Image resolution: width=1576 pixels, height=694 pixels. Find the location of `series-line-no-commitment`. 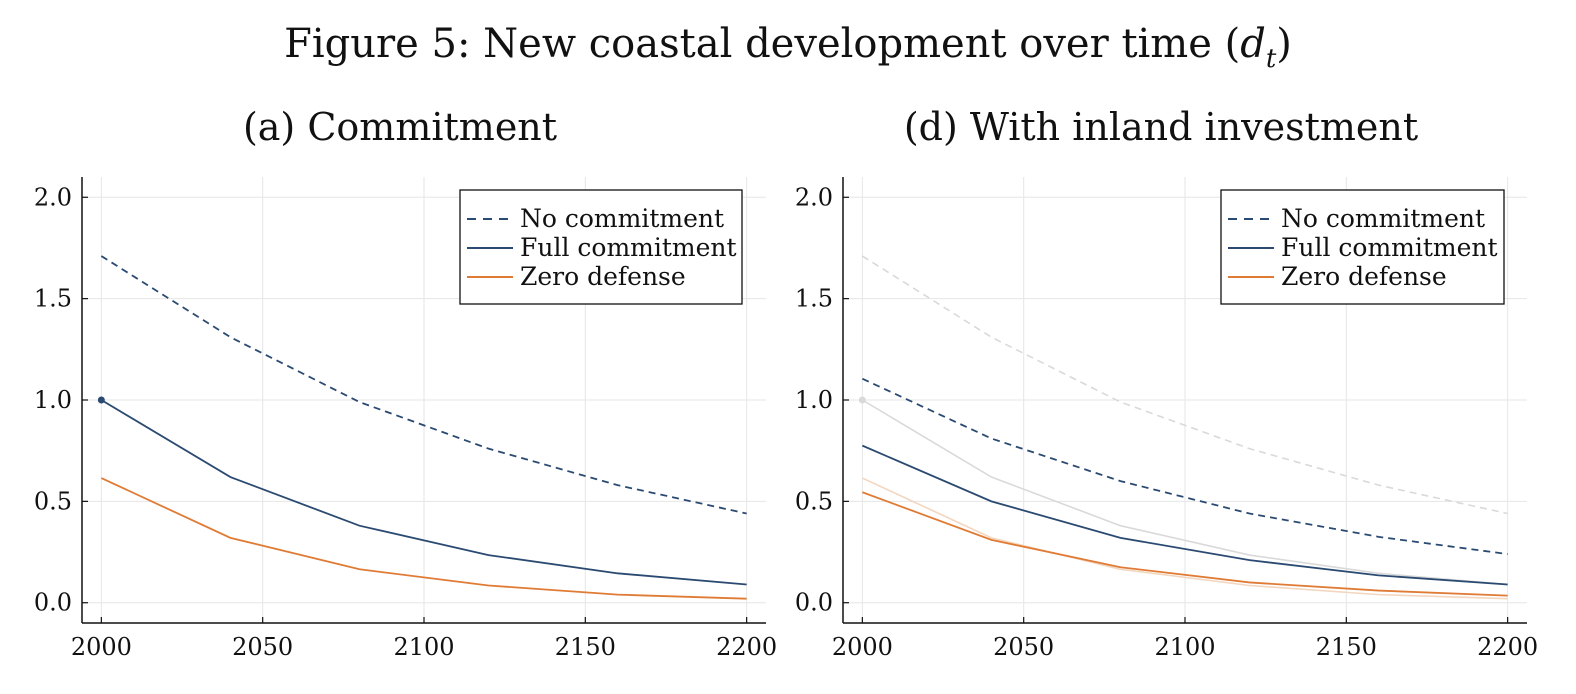

series-line-no-commitment is located at coordinates (1184, 466).